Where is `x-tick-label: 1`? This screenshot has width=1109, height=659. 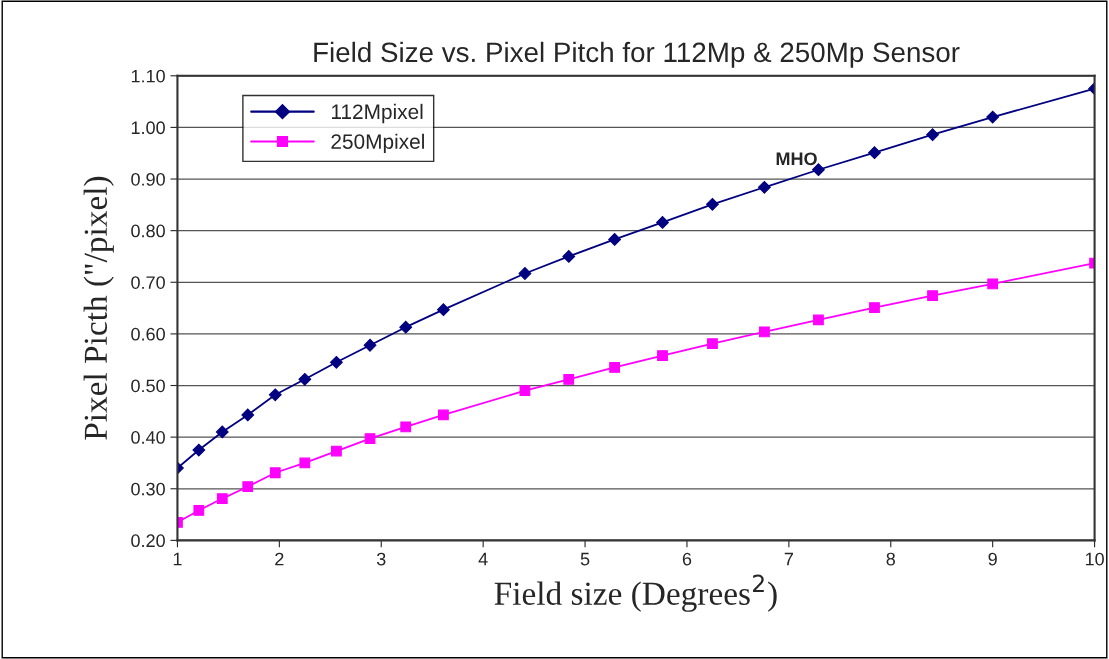 x-tick-label: 1 is located at coordinates (177, 559).